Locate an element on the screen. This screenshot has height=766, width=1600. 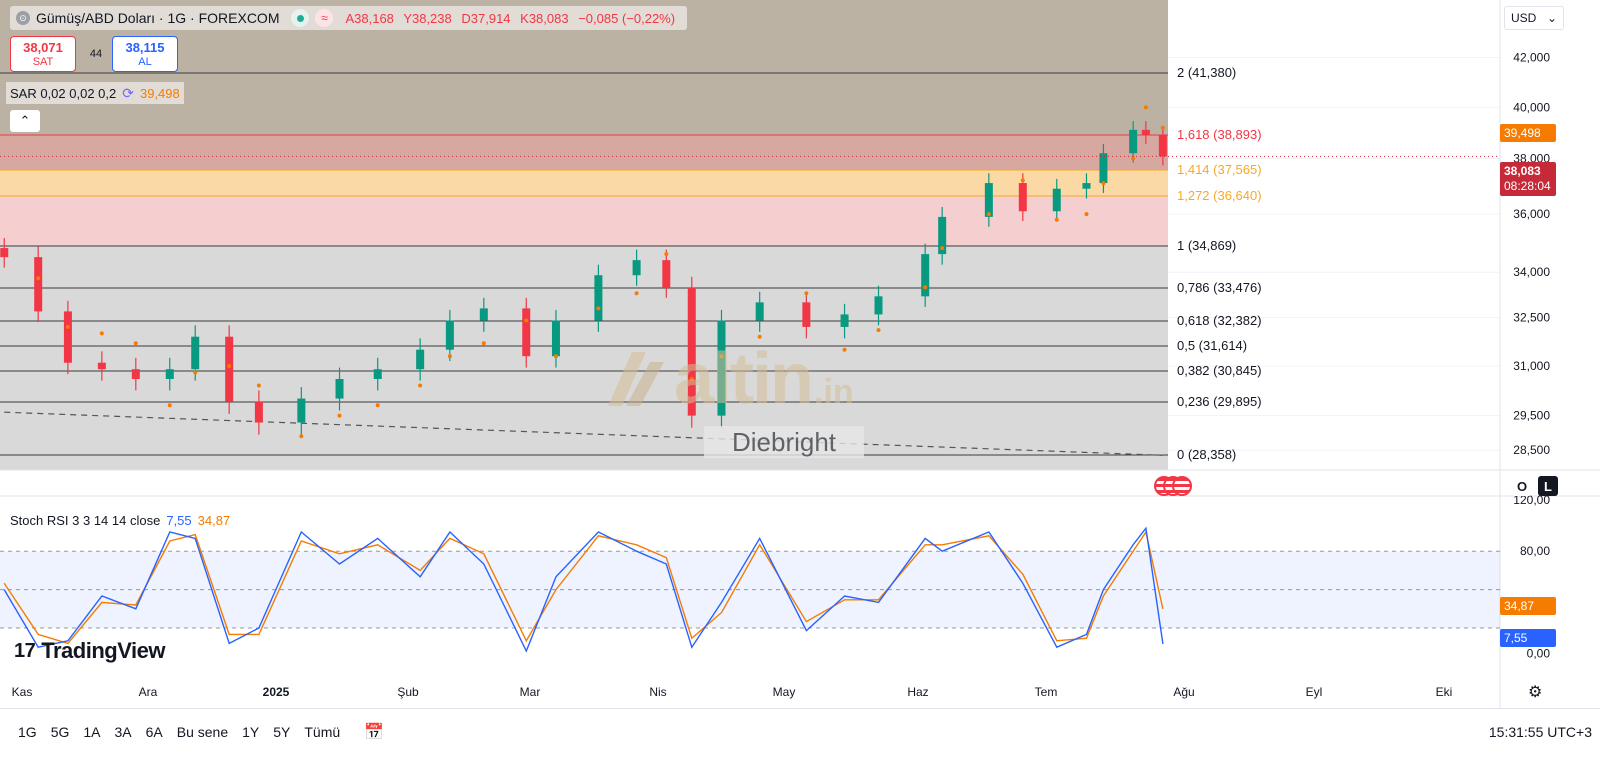
sar-legend-label: SAR 0,02 0,02 0,2 is located at coordinates (63, 93).